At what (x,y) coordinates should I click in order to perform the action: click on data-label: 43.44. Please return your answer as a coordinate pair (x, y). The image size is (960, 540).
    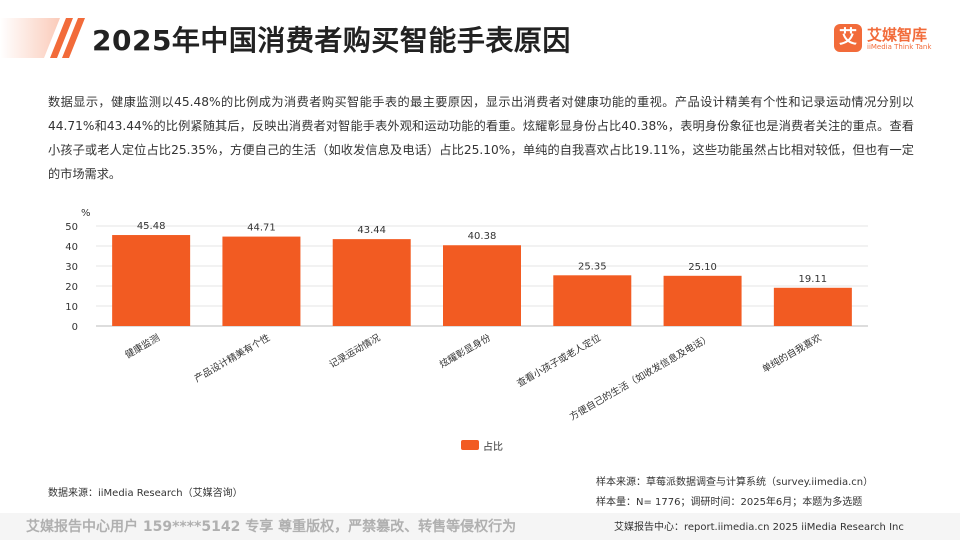
    Looking at the image, I should click on (371, 230).